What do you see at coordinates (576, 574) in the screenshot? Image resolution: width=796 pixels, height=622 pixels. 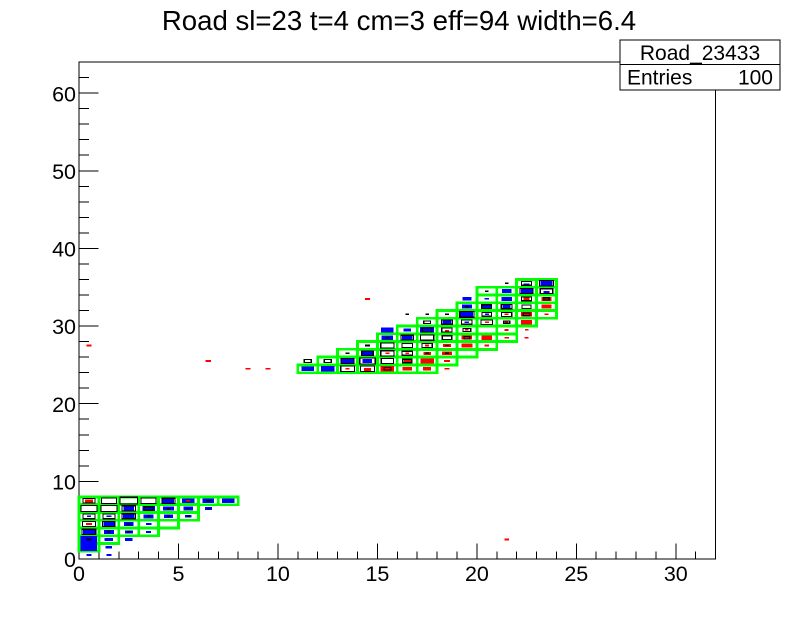 I see `svg-text: 25` at bounding box center [576, 574].